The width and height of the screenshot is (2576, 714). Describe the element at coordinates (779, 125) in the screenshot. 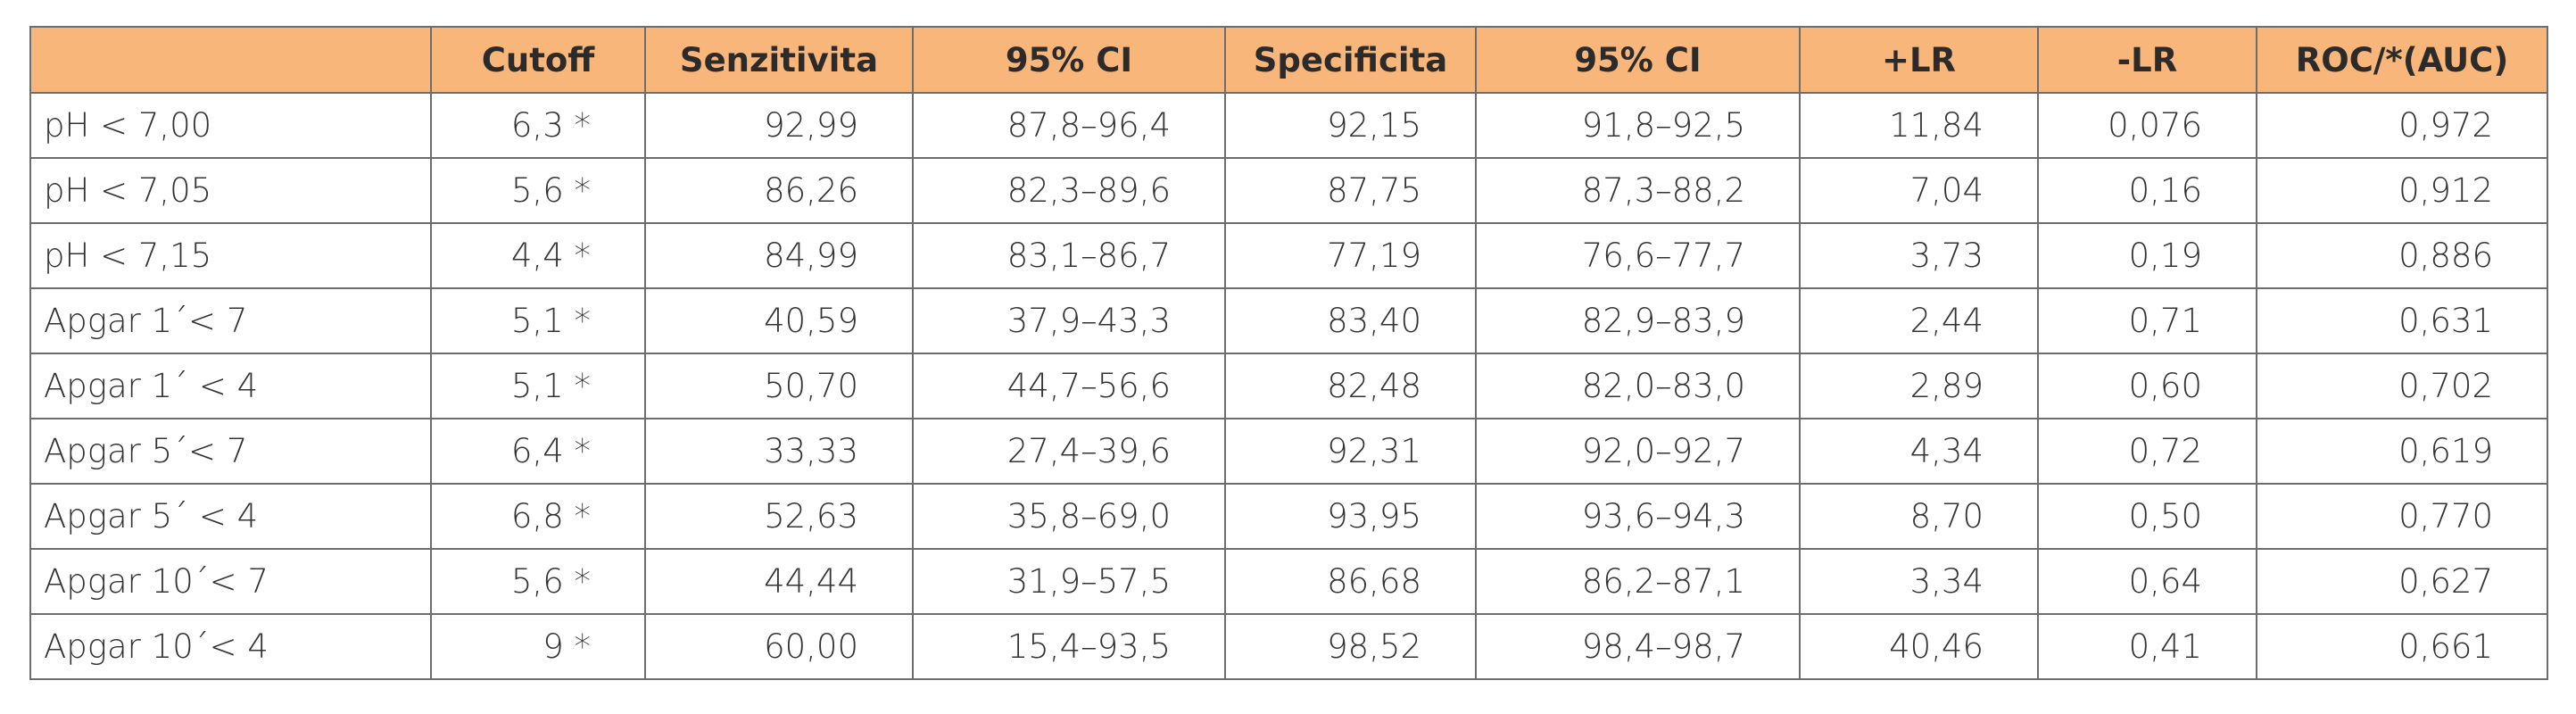

I see `table-cell: 92,99` at that location.